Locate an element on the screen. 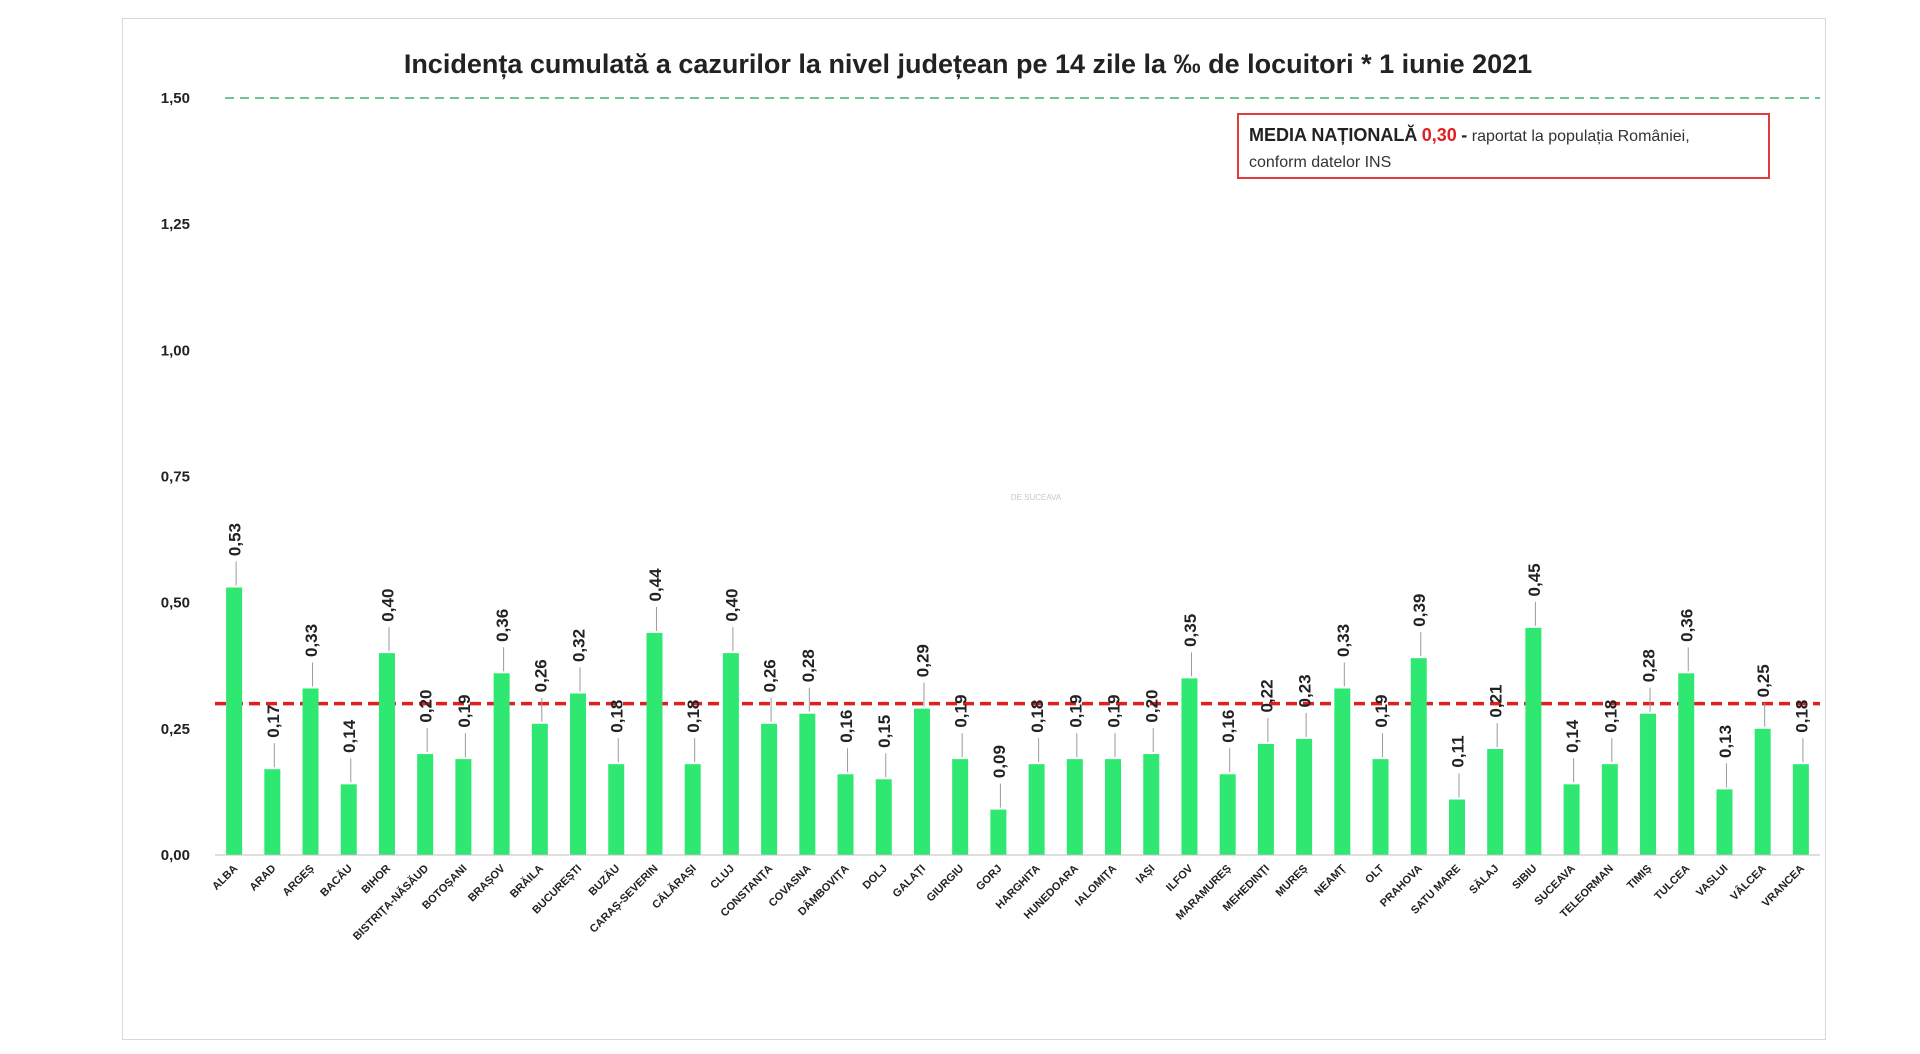 This screenshot has height=1054, width=1920. x-tick-label: BUZĂU is located at coordinates (604, 880).